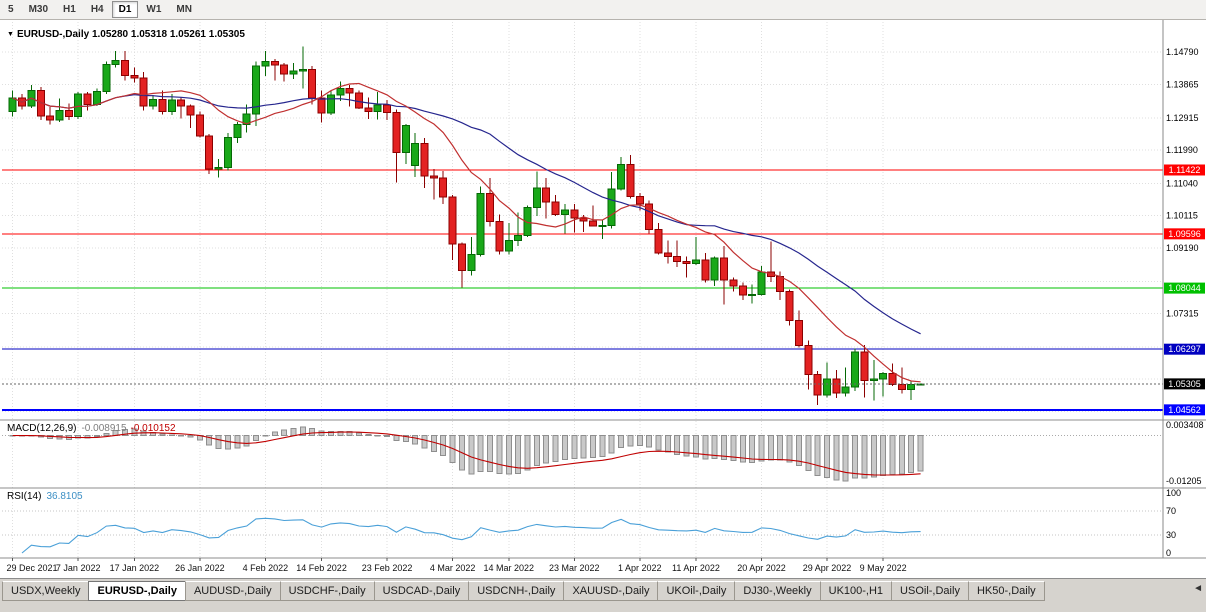 The height and width of the screenshot is (612, 1206). Describe the element at coordinates (696, 591) in the screenshot. I see `chart-tab-ukoil-daily: UKOil-,Daily` at that location.